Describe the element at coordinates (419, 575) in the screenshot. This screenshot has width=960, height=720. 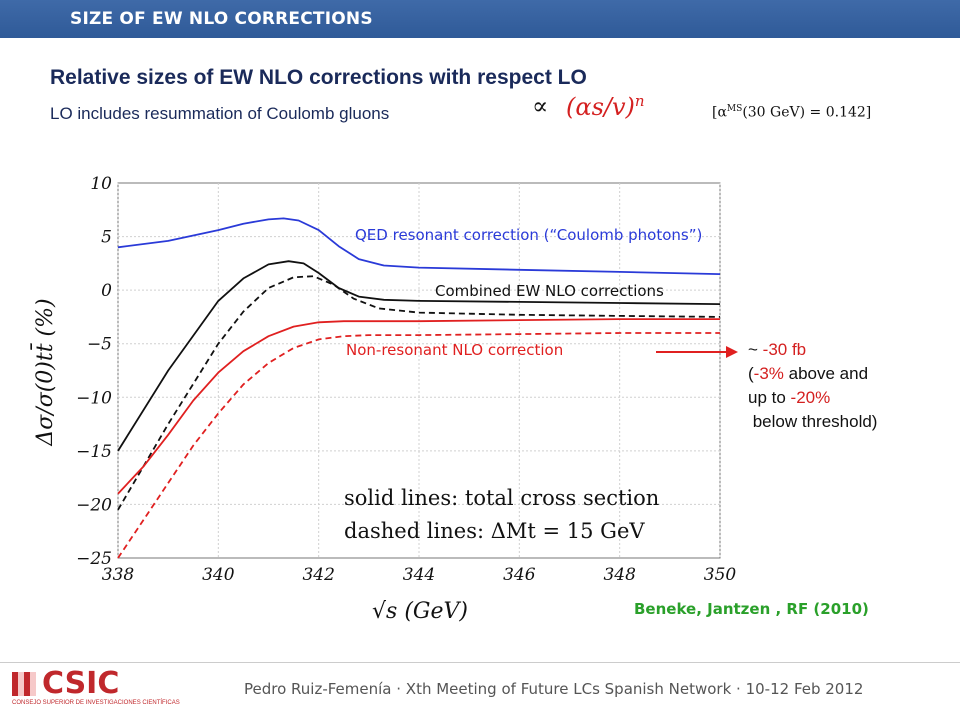
I see `x-tick-label: 344` at that location.